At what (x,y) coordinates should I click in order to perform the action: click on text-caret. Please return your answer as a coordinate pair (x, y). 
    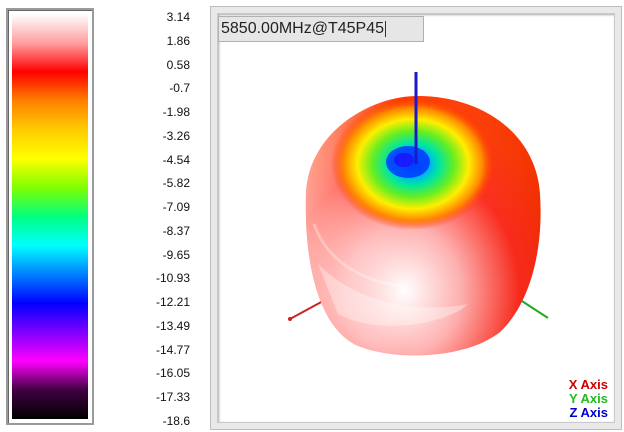
    Looking at the image, I should click on (385, 28).